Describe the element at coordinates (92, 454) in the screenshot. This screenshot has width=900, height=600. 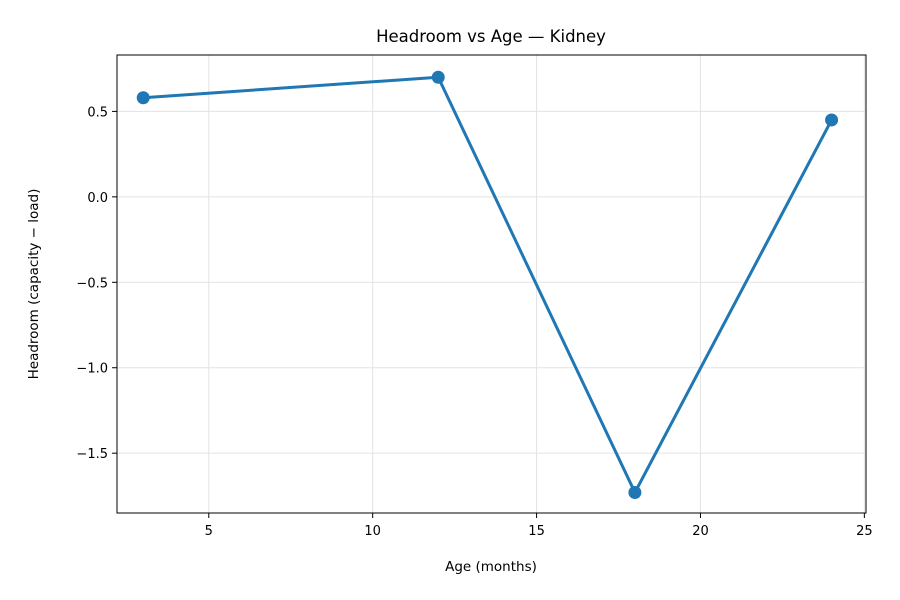
I see `y-tick-label: −1.5` at that location.